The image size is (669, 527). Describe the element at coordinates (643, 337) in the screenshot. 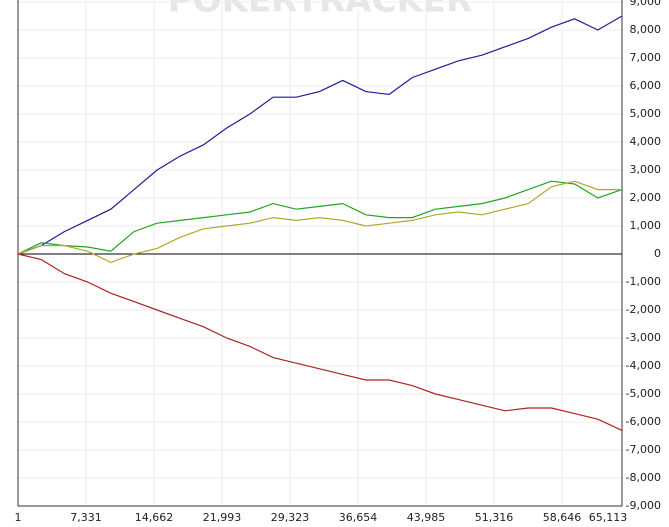

I see `y-tick-label: -3,000` at that location.